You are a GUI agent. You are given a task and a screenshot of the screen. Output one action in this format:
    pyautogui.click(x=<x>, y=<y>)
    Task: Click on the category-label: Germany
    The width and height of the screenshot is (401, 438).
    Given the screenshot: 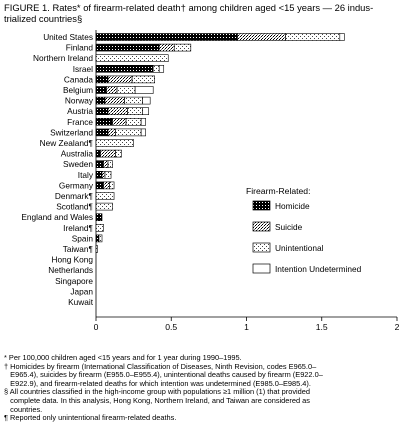 What is the action you would take?
    pyautogui.click(x=76, y=185)
    